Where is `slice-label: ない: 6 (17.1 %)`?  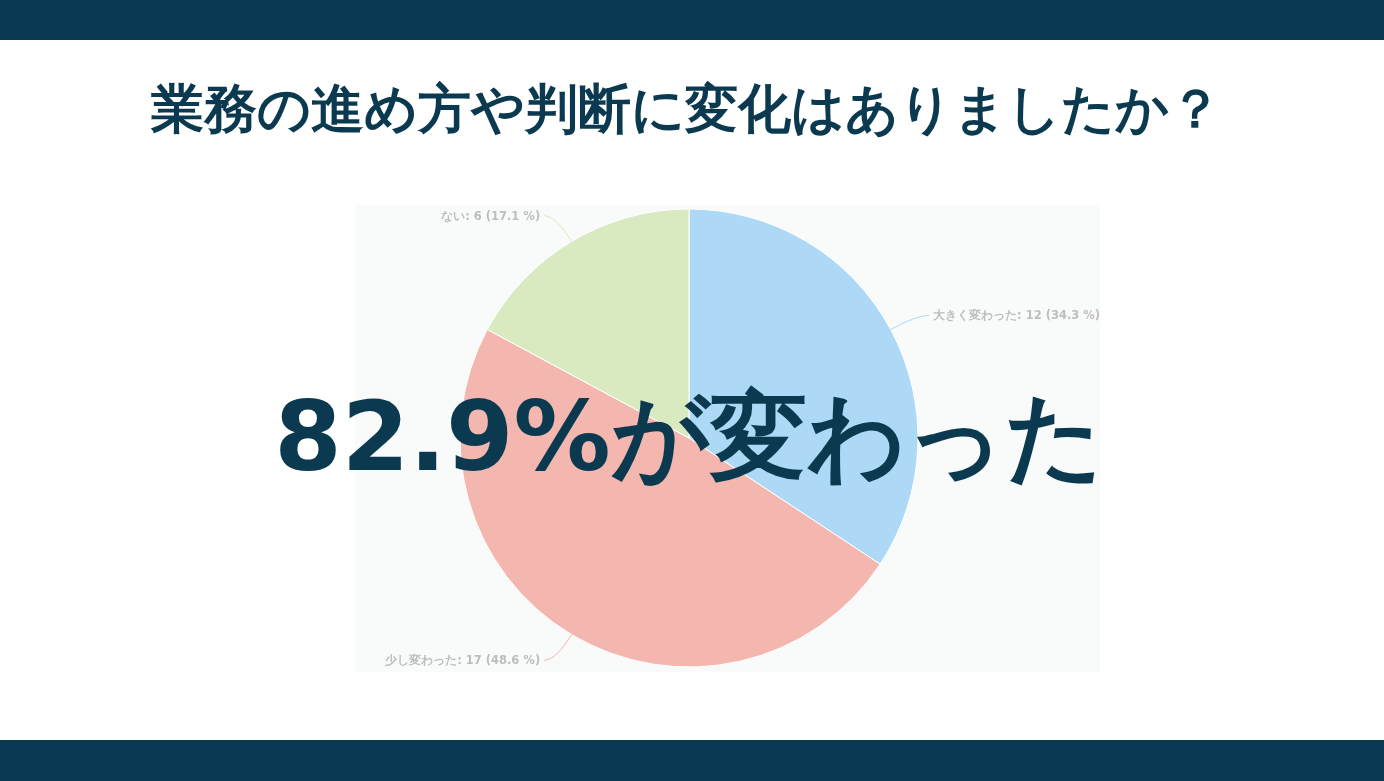
slice-label: ない: 6 (17.1 %) is located at coordinates (491, 215).